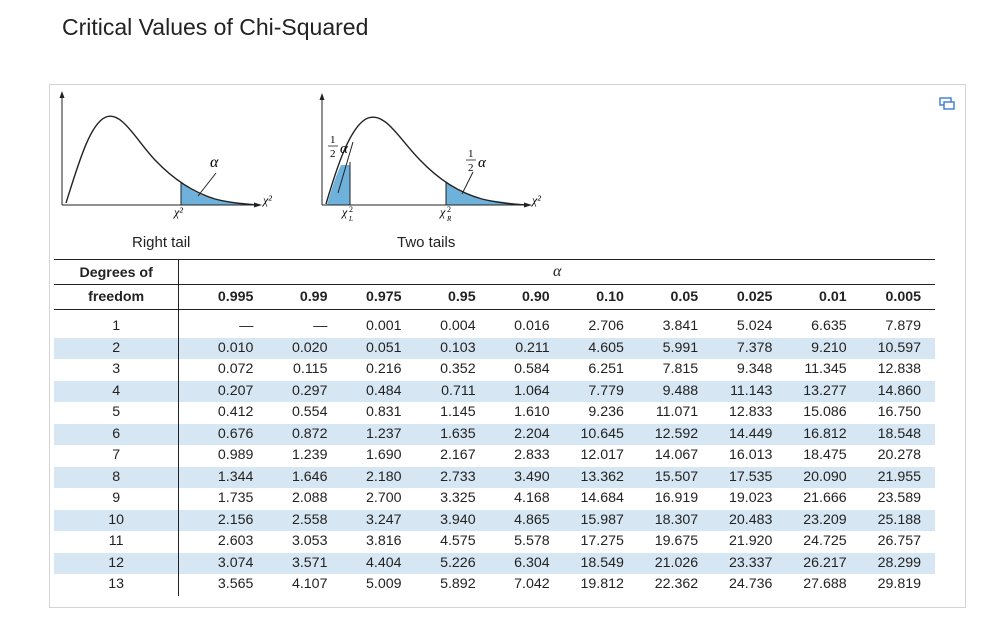  Describe the element at coordinates (300, 157) in the screenshot. I see `distribution-diagrams: α χ² χ² 1 2 α 1 2 α χ 2 L χ 2 R χ²` at that location.